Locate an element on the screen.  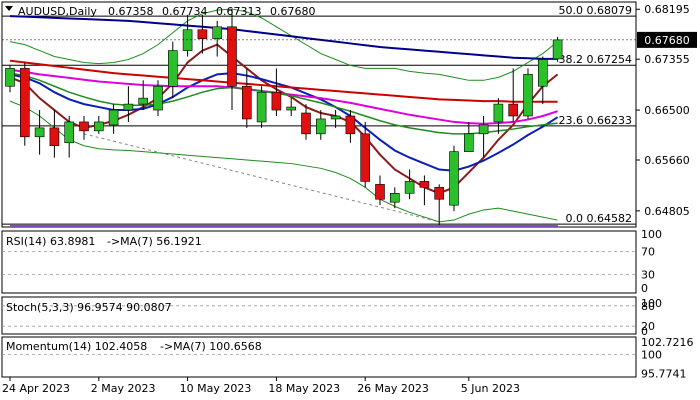
current-price-label: 0.67680 is located at coordinates (667, 40).